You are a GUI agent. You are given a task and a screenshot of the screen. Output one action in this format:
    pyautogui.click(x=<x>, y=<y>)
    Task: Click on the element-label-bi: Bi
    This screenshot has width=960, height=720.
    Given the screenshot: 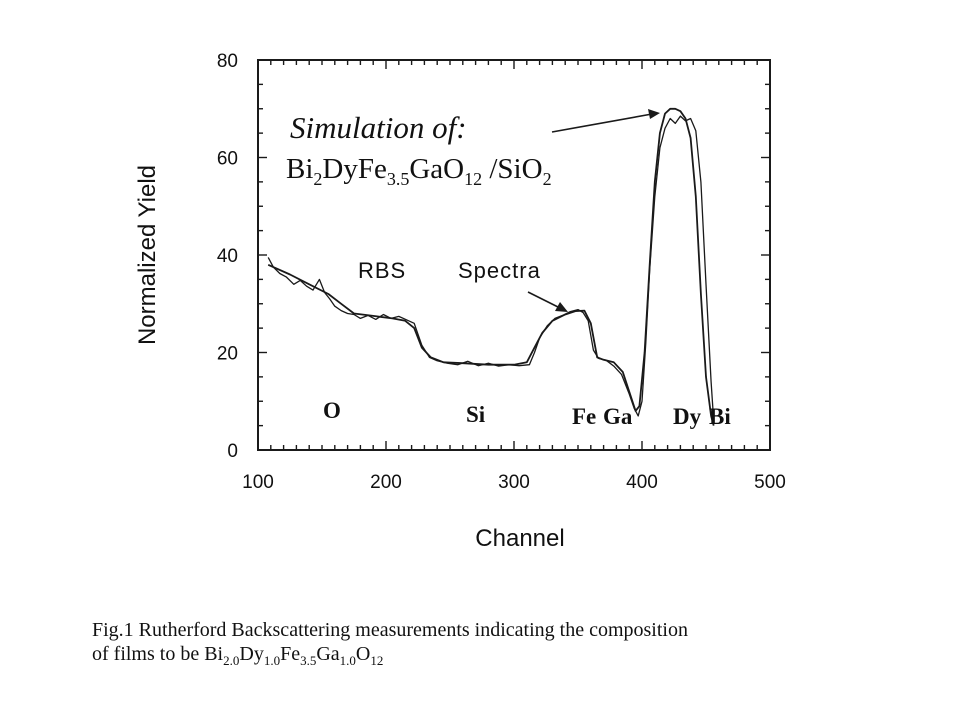 What is the action you would take?
    pyautogui.click(x=720, y=416)
    